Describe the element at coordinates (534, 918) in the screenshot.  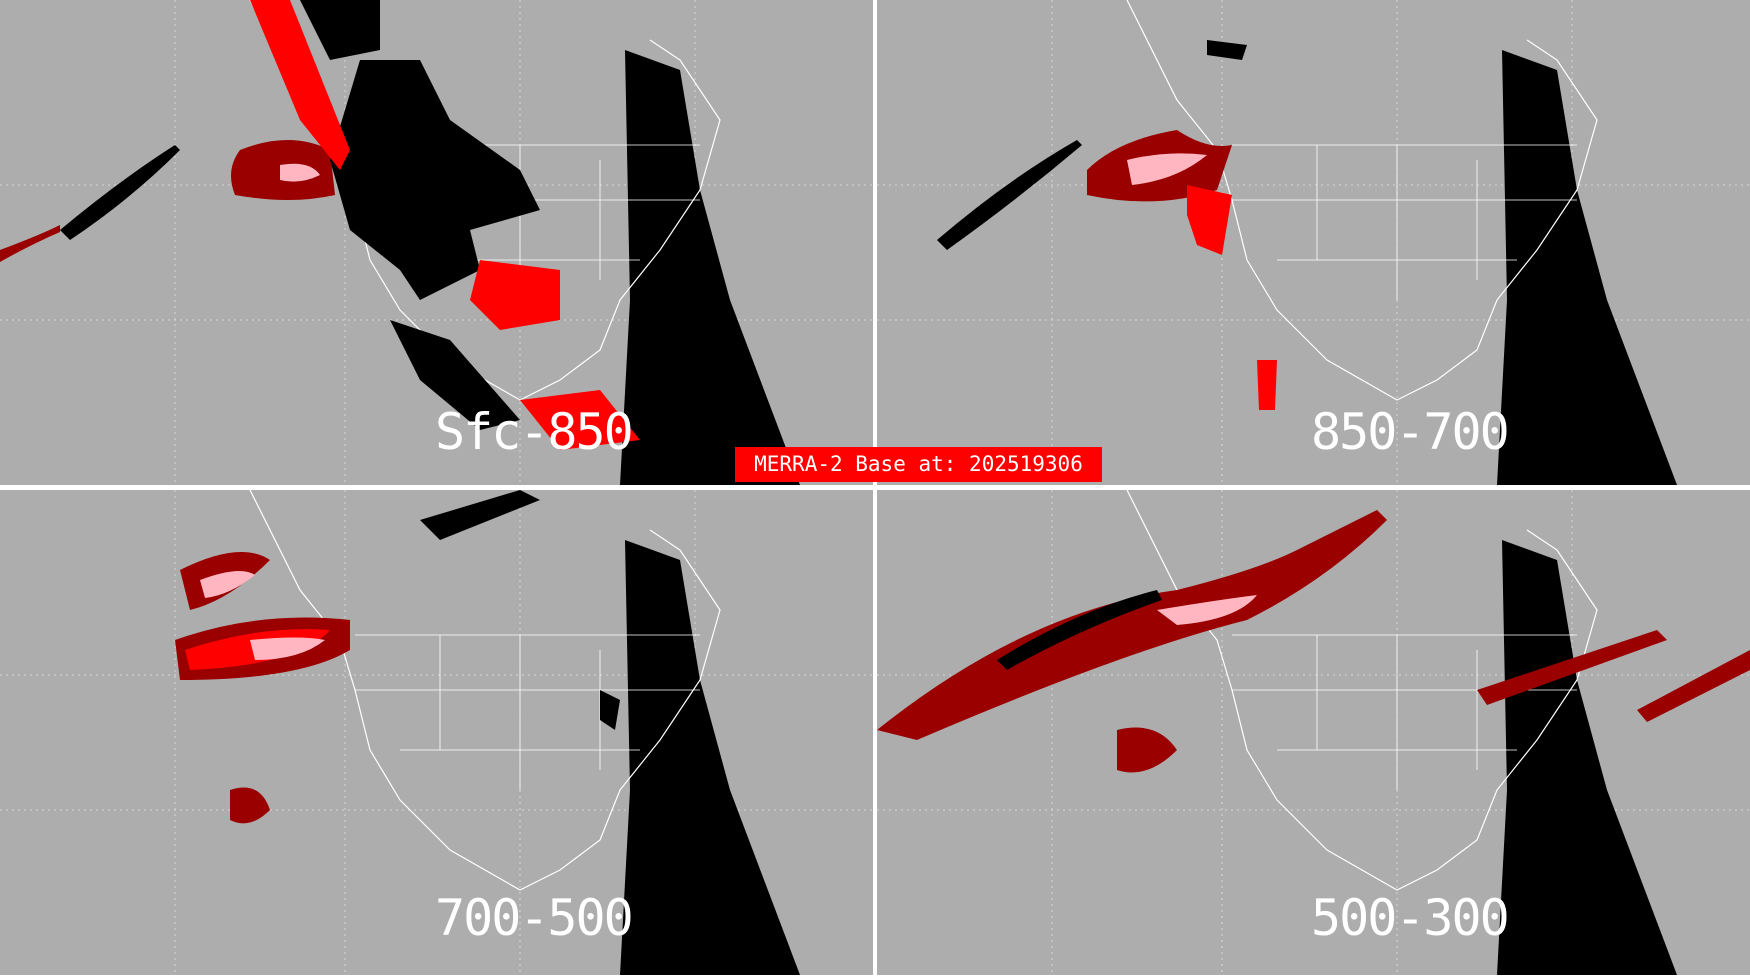
I see `panel-label: 700-500` at that location.